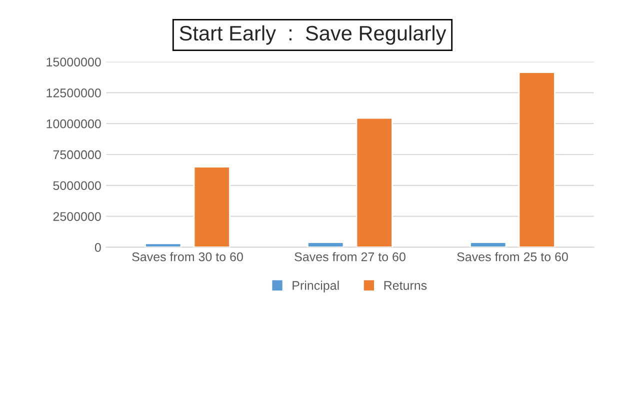 The image size is (625, 412). Describe the element at coordinates (73, 123) in the screenshot. I see `y-tick-label: 10000000` at that location.